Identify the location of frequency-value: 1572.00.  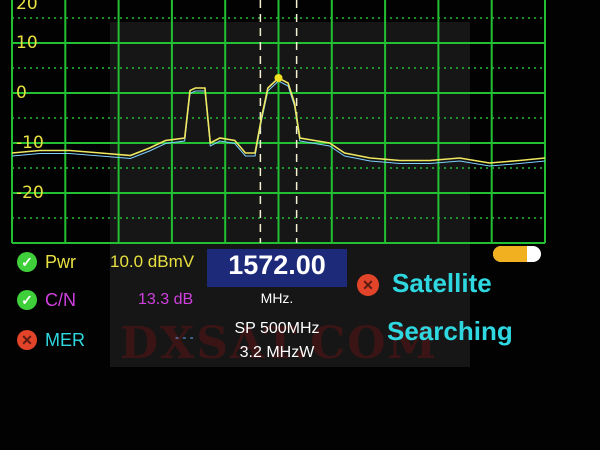
(277, 265).